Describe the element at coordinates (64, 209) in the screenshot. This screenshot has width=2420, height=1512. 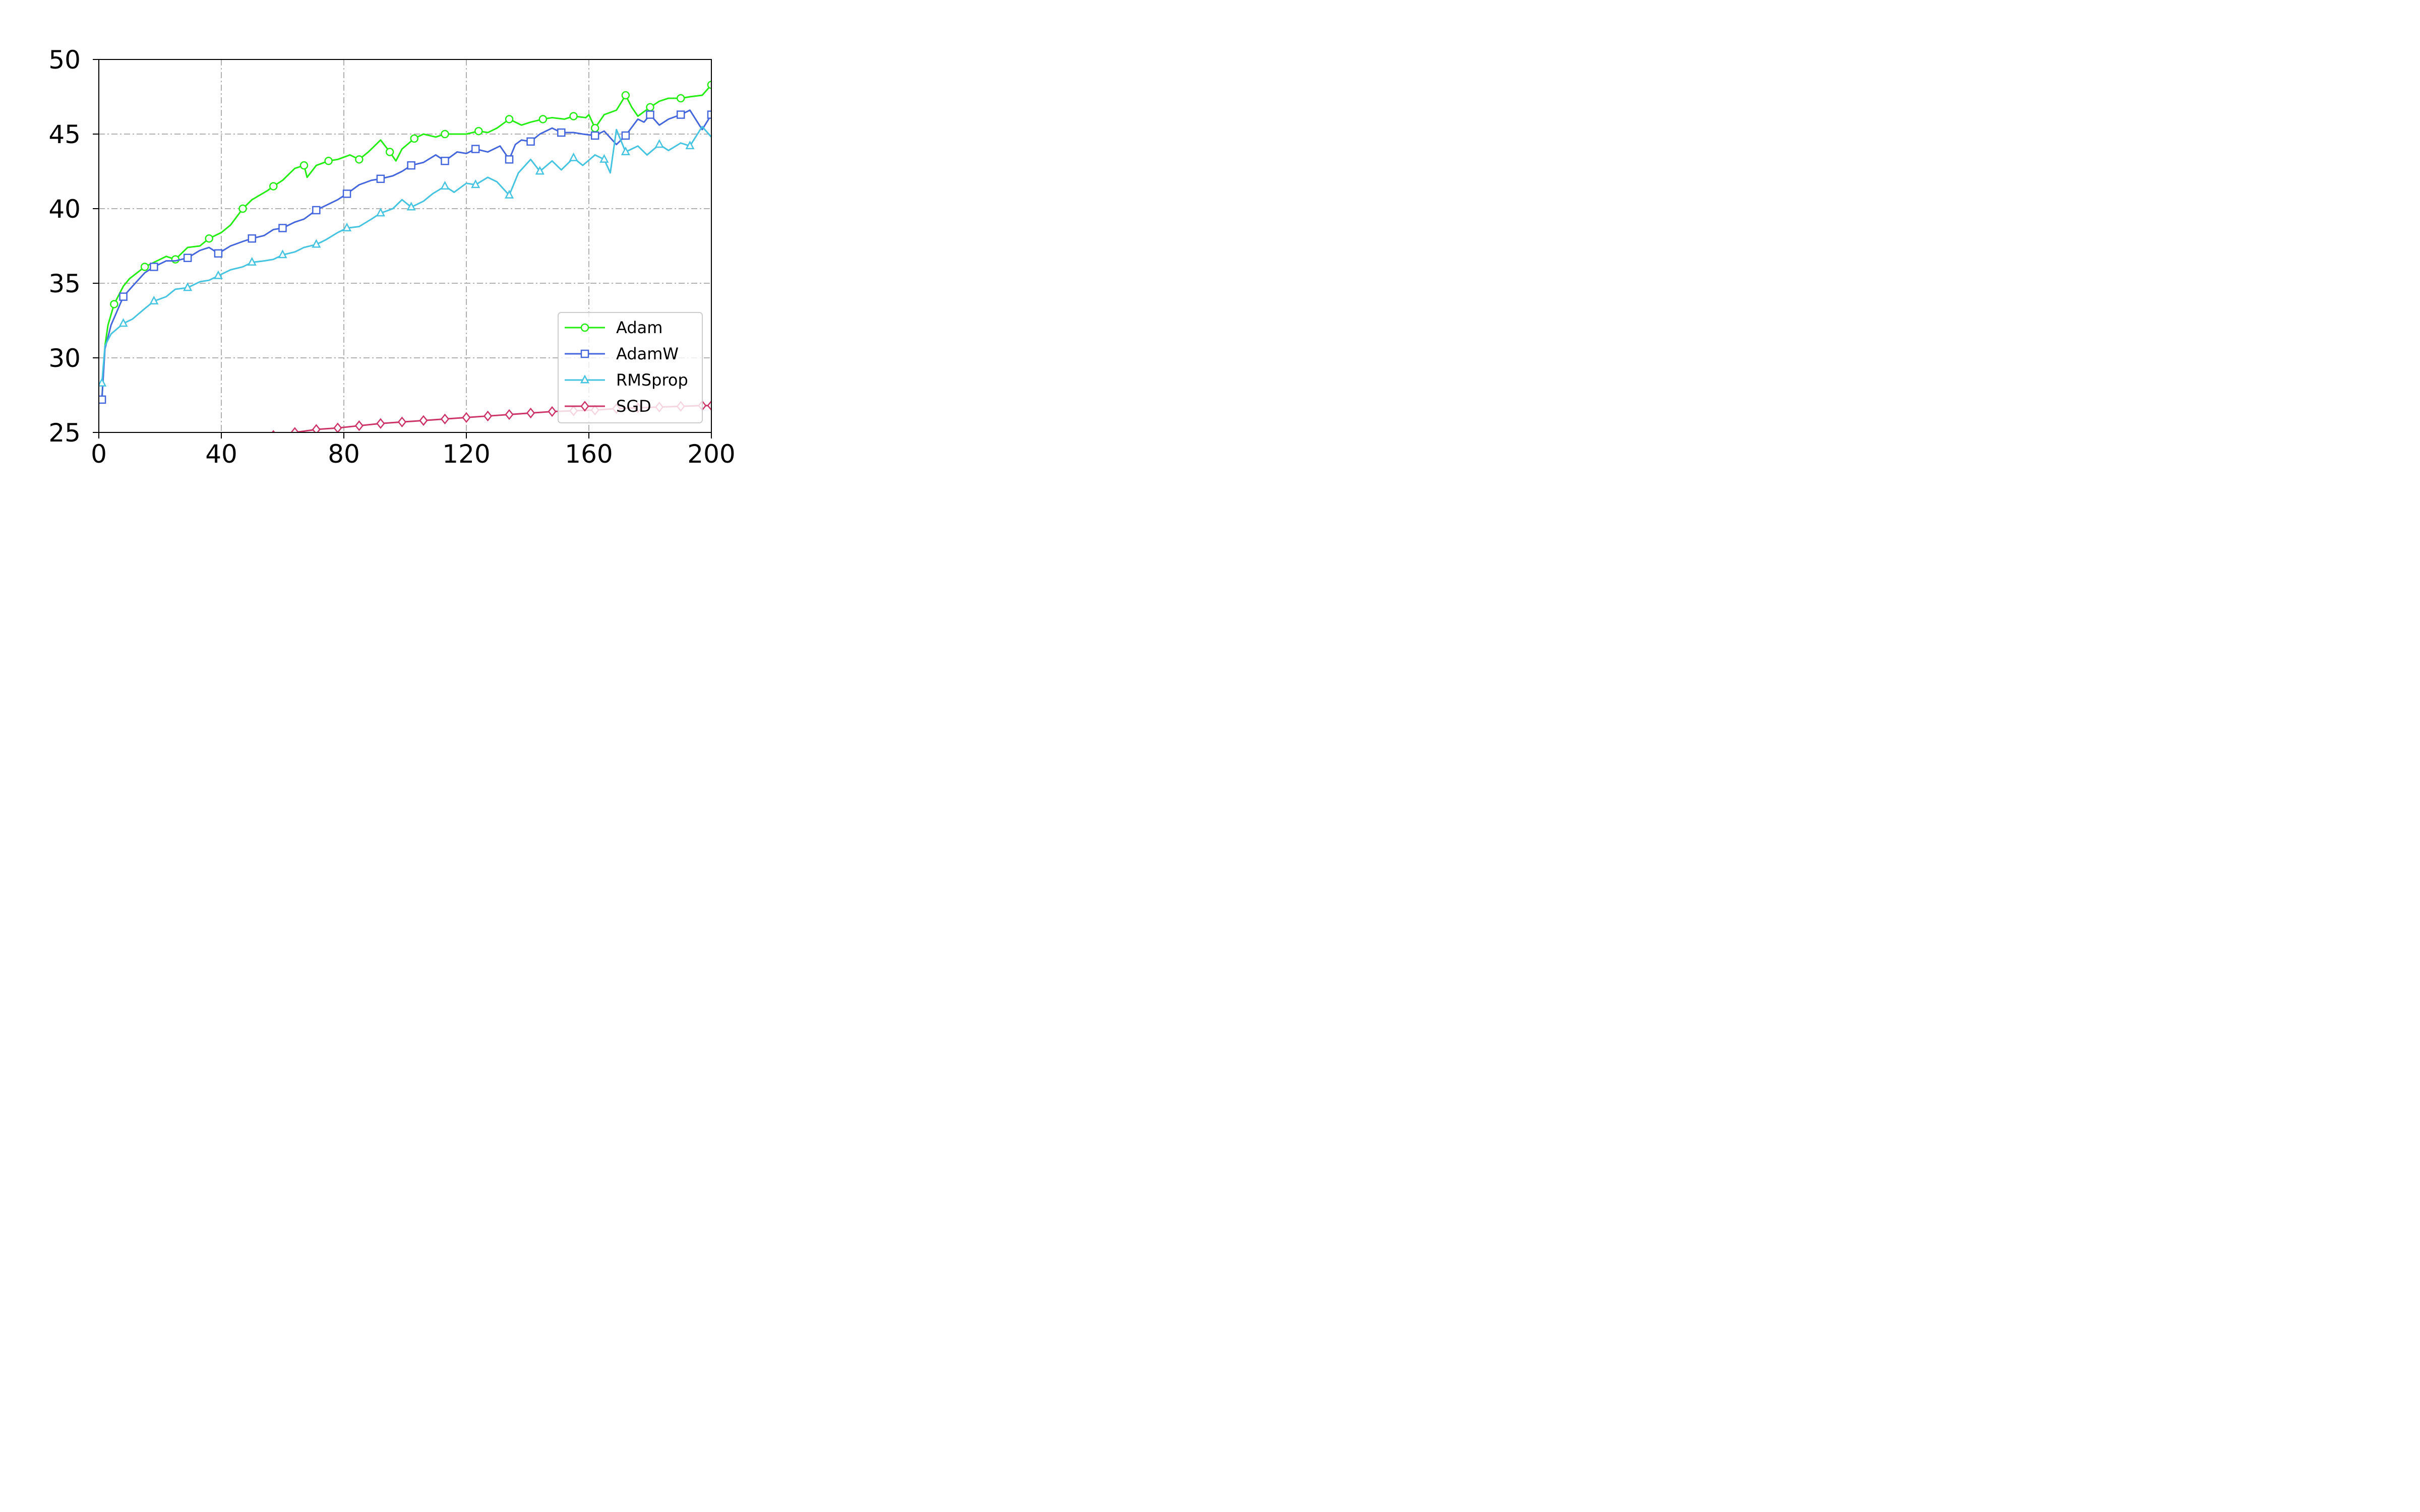
I see `y-tick-label: 40` at that location.